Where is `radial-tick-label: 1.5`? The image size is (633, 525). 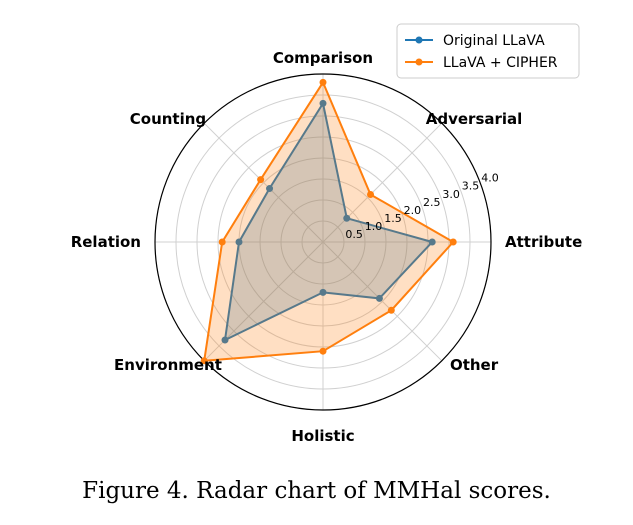 radial-tick-label: 1.5 is located at coordinates (393, 218).